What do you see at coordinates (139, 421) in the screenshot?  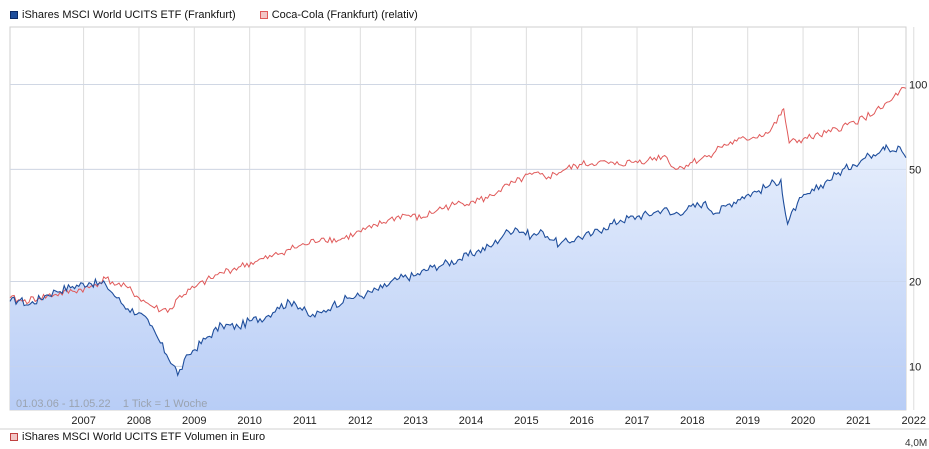 I see `x-tick-label: 2008` at bounding box center [139, 421].